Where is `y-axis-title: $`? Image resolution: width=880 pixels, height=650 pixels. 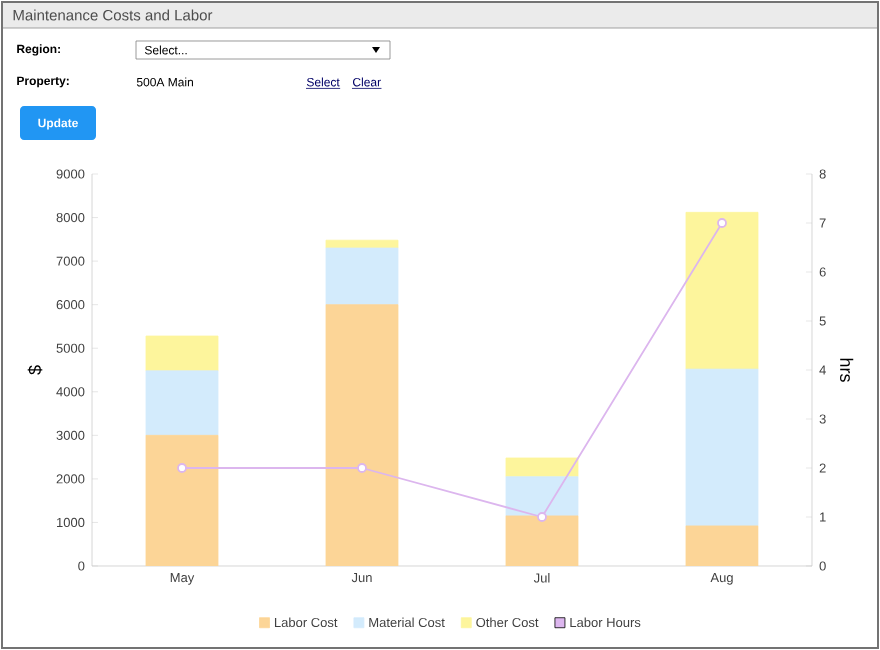
y-axis-title: $ is located at coordinates (35, 370).